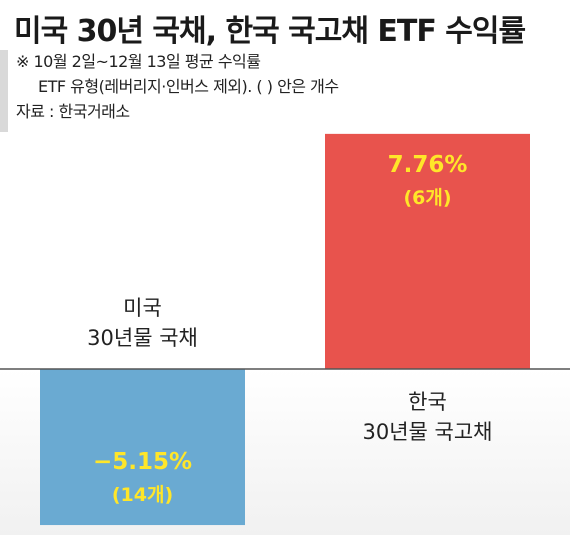 This screenshot has height=535, width=570. Describe the element at coordinates (142, 338) in the screenshot. I see `category-label-us-2: 30년물 국채` at that location.